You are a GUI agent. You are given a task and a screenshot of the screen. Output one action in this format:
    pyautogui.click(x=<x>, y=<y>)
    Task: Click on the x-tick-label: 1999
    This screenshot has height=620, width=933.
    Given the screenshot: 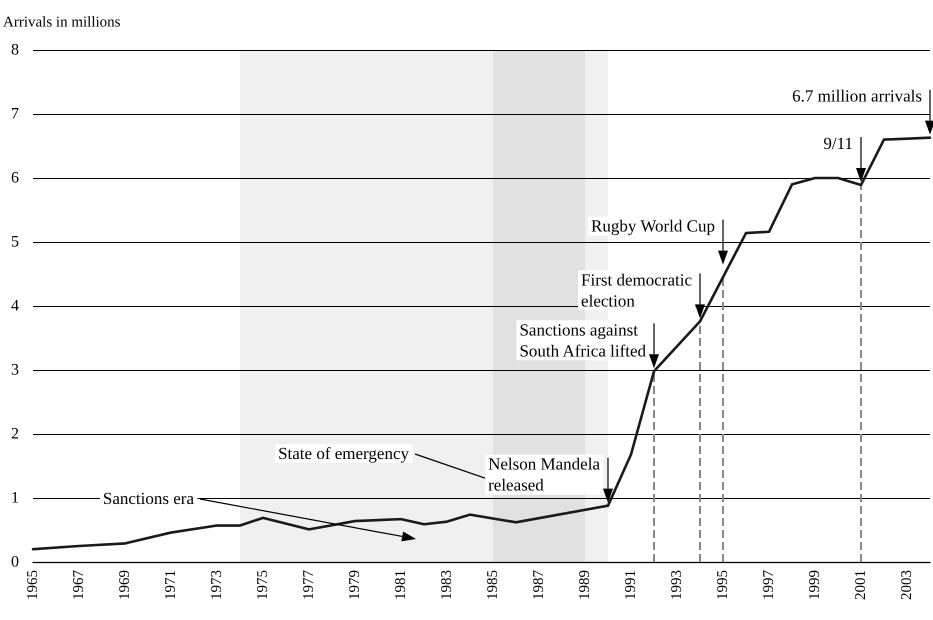 What is the action you would take?
    pyautogui.click(x=815, y=585)
    